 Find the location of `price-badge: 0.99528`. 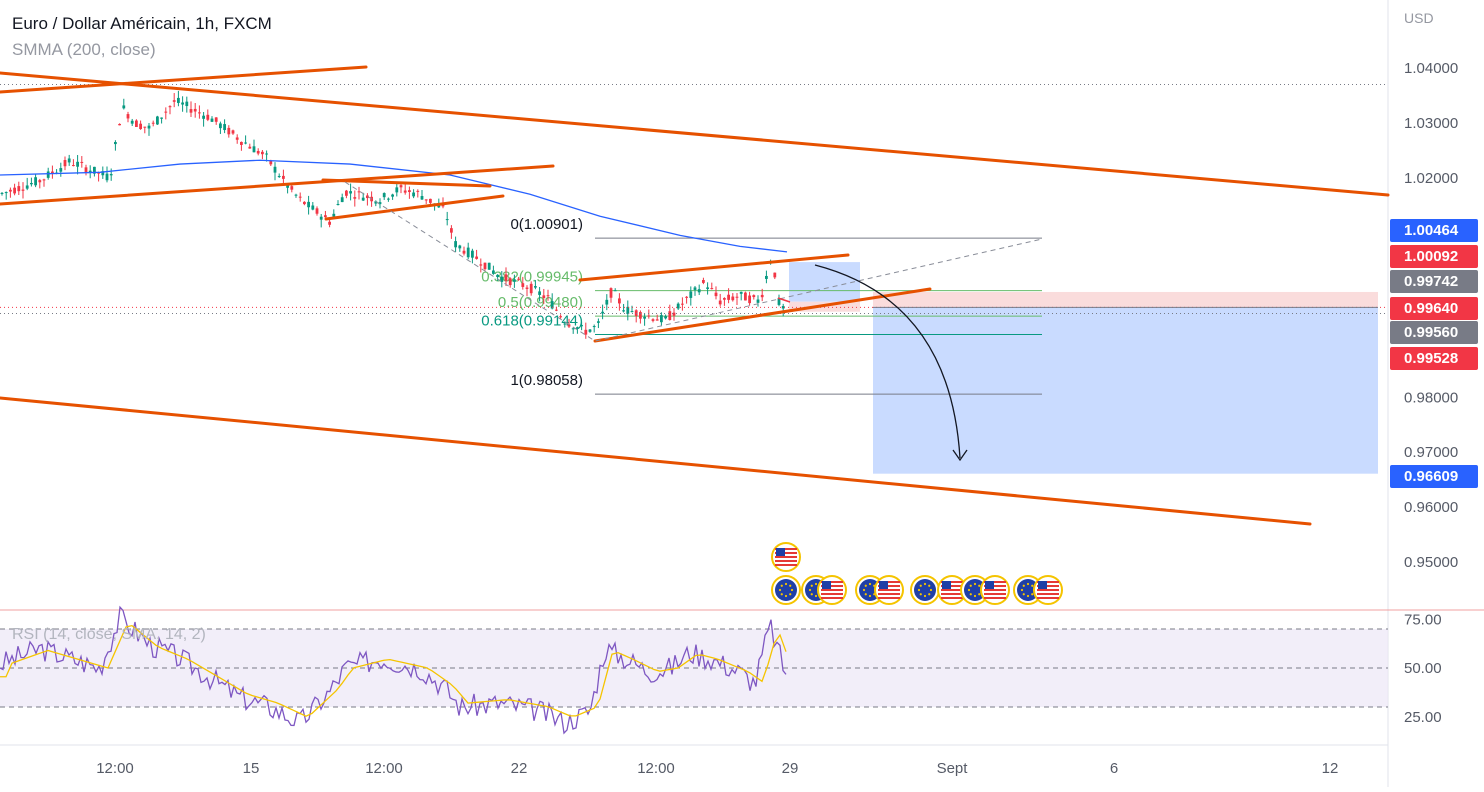

price-badge: 0.99528 is located at coordinates (1434, 358).